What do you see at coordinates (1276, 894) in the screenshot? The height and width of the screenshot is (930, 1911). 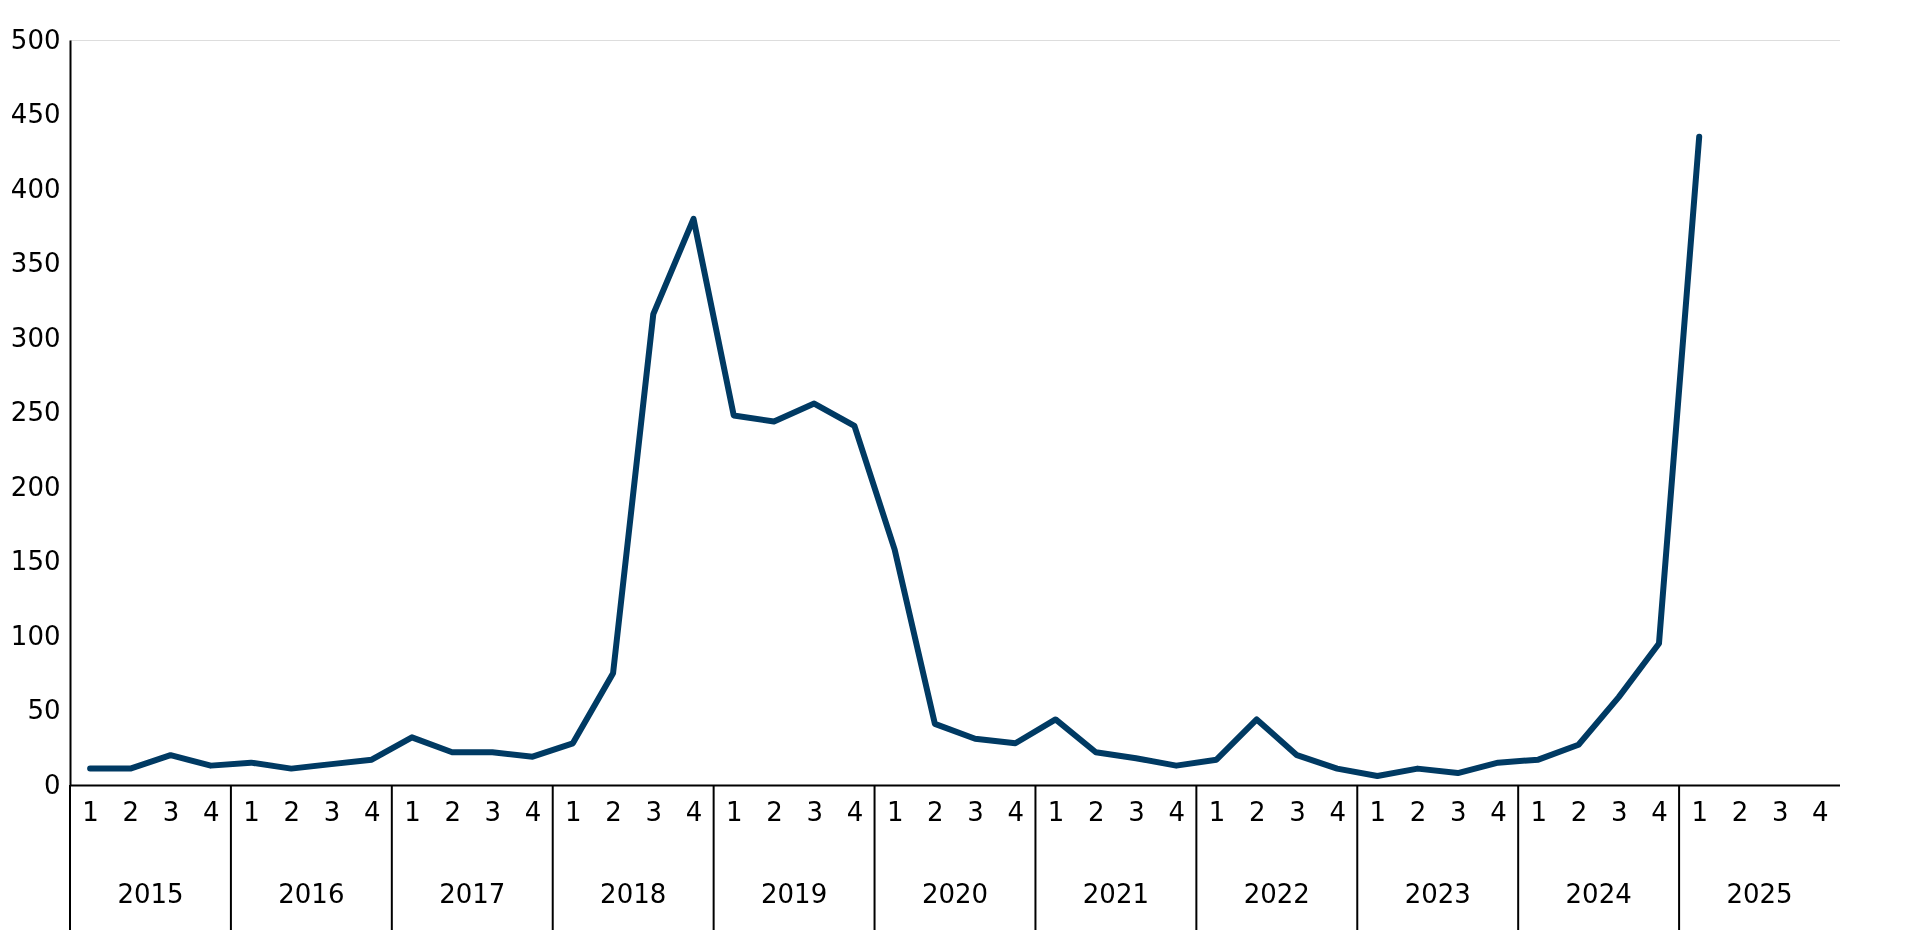 I see `text: 2022` at bounding box center [1276, 894].